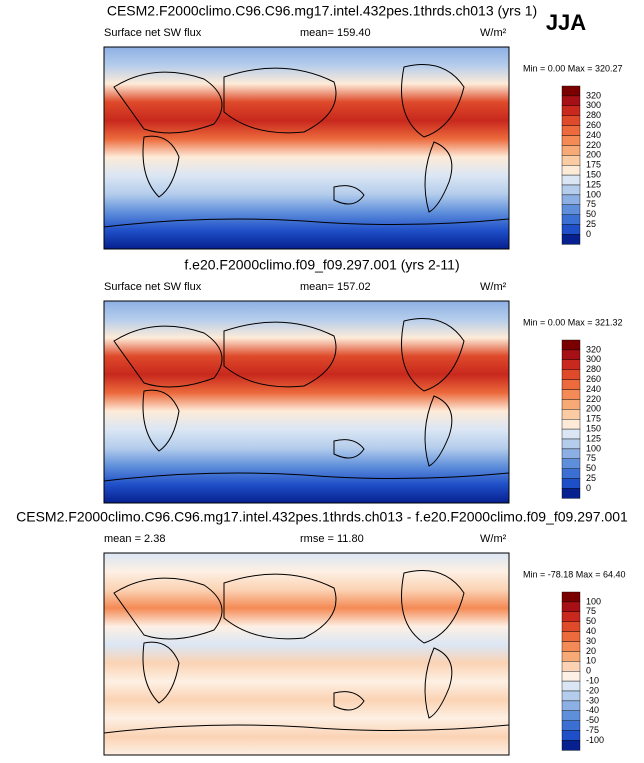 This screenshot has height=763, width=644. What do you see at coordinates (573, 322) in the screenshot?
I see `min-max: Min = 0.00 Max = 321.32` at bounding box center [573, 322].